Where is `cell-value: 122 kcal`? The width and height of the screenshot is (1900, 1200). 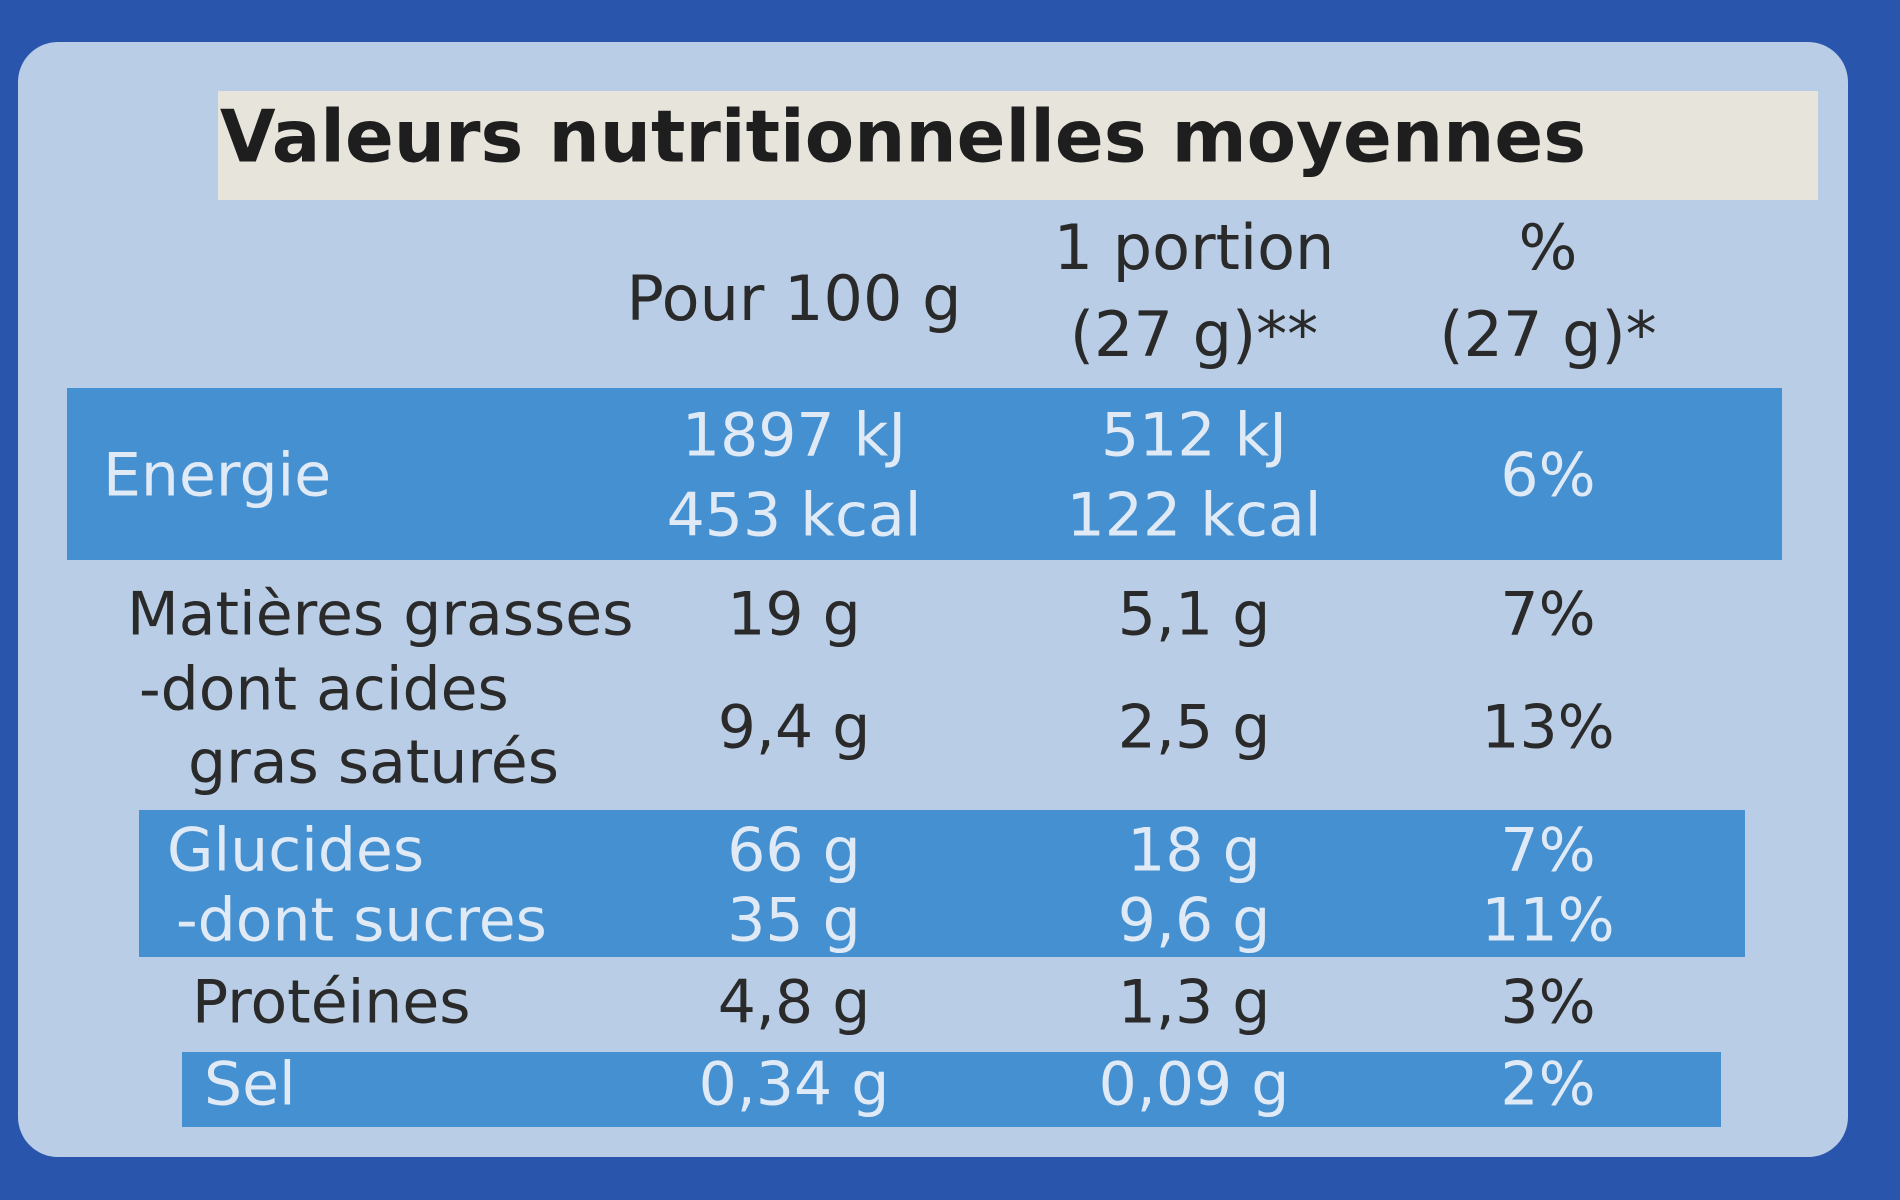 cell-value: 122 kcal is located at coordinates (1194, 516).